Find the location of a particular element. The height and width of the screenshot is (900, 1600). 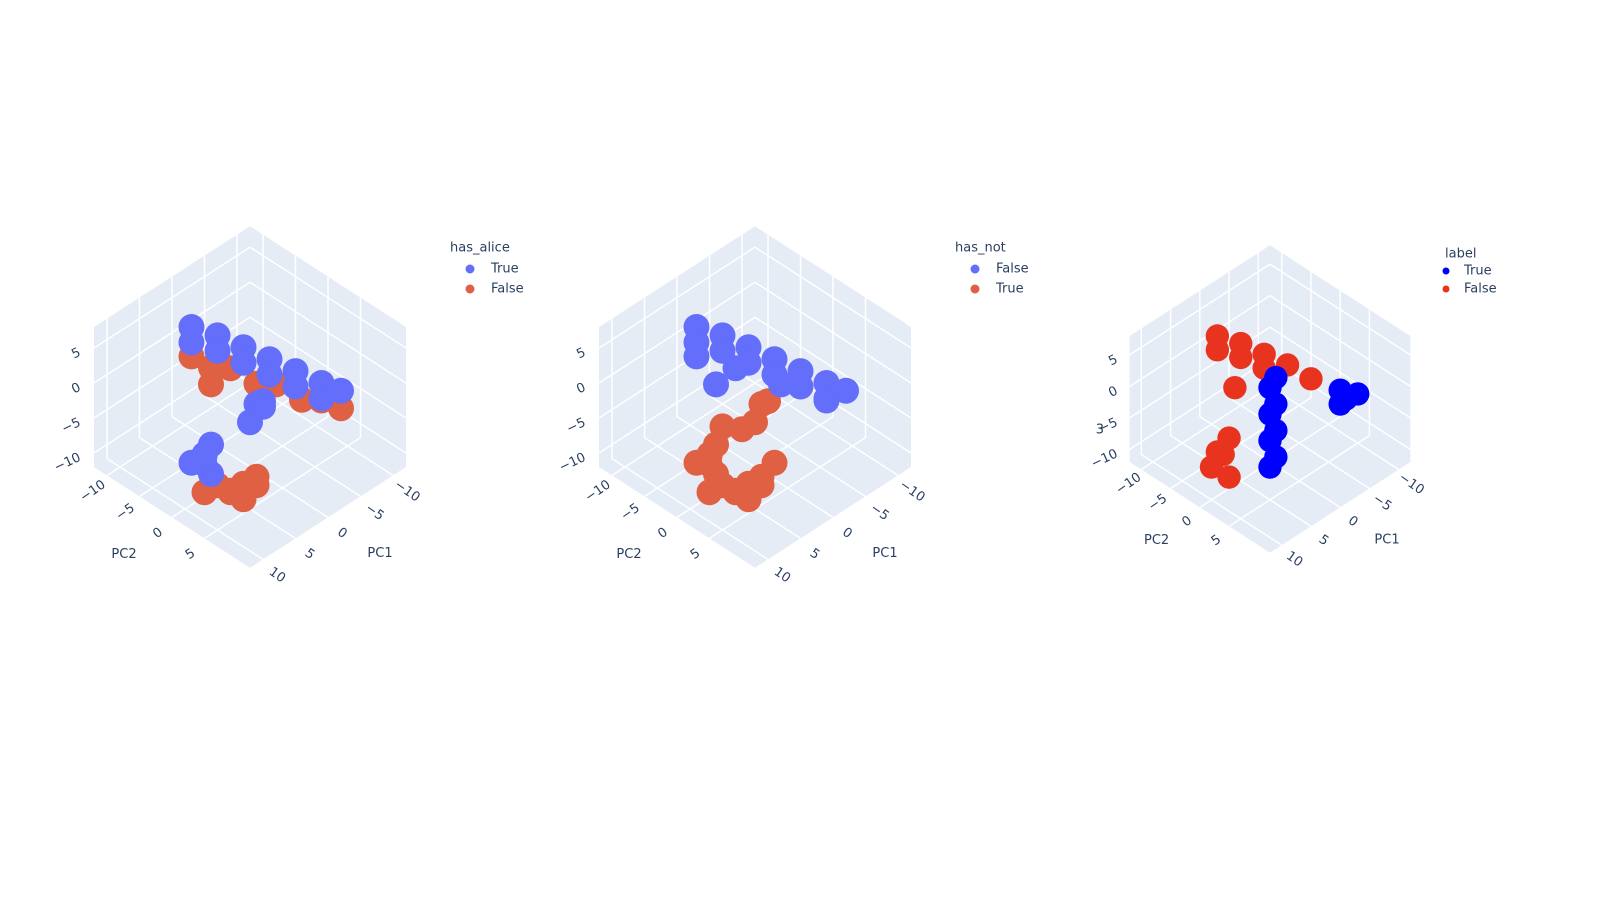

z-axis-title: 3 is located at coordinates (1100, 430).